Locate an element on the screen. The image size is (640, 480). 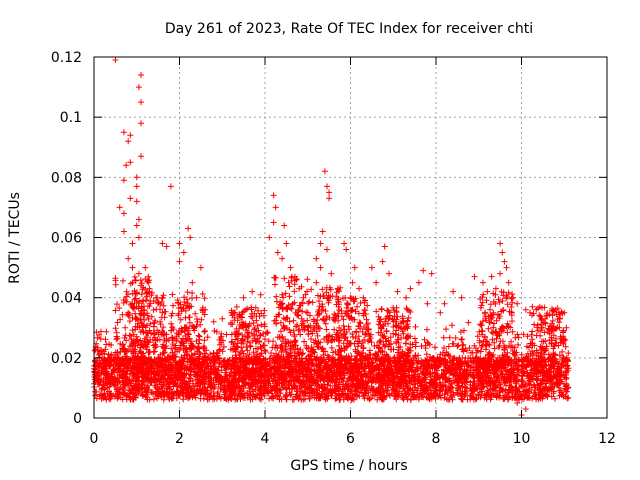
y-axis-label: ROTI / TECUs is located at coordinates (15, 238).